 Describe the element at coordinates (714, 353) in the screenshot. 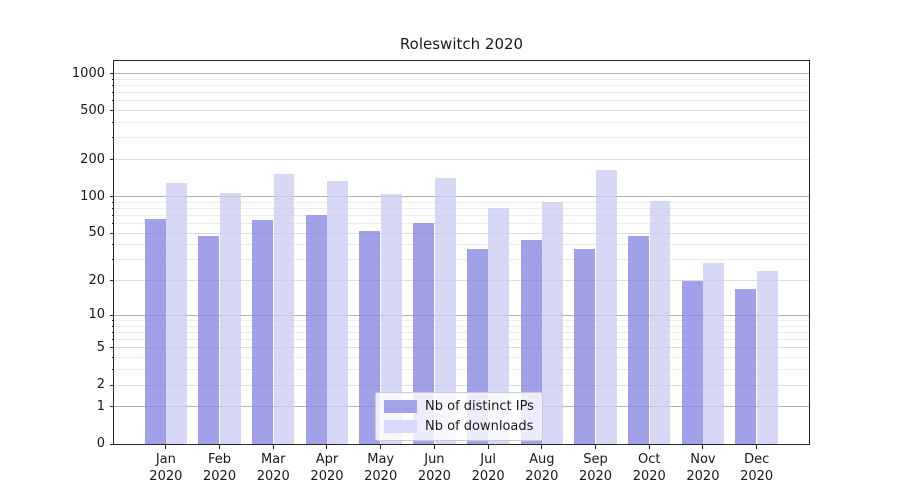

I see `bar-nb-of-downloads-nov` at that location.